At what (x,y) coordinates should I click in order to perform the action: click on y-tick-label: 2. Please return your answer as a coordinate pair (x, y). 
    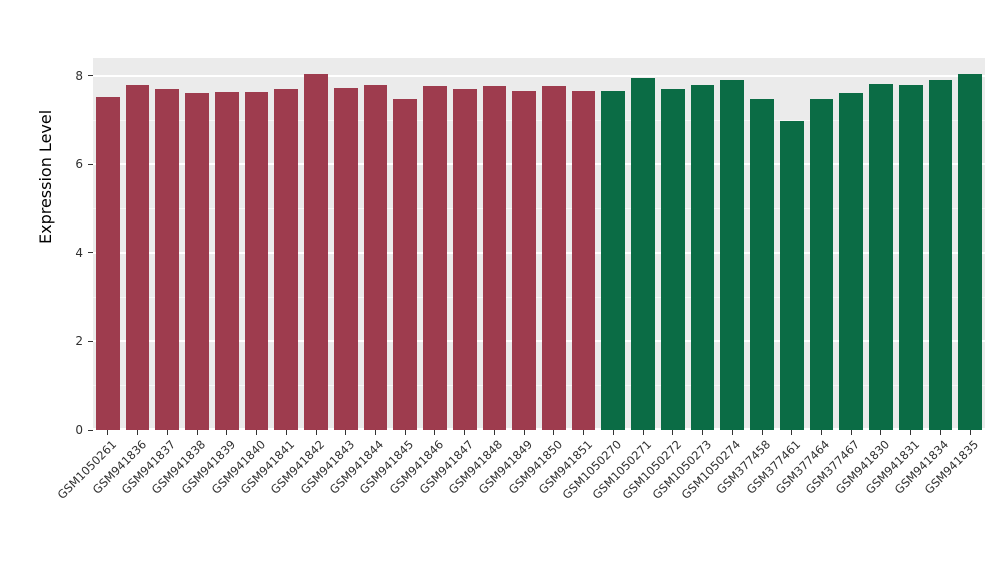
    Looking at the image, I should click on (79, 341).